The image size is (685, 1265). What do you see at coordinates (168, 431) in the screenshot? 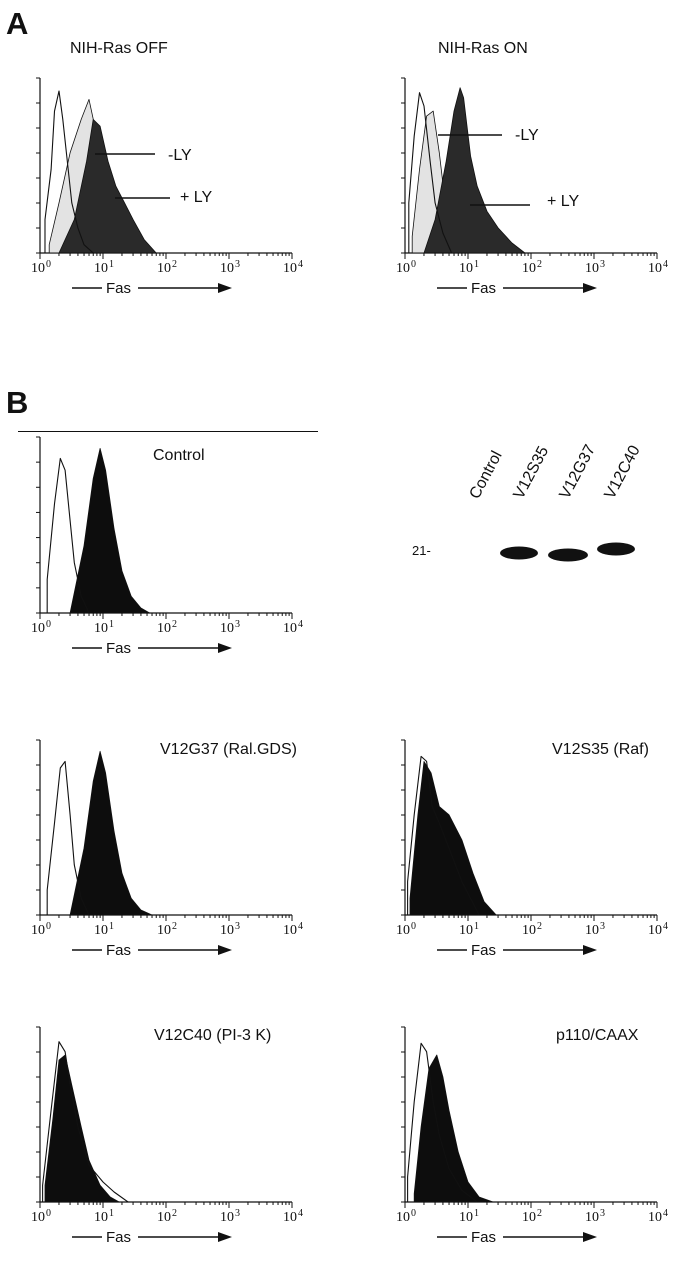
I see `panel-b-divider` at bounding box center [168, 431].